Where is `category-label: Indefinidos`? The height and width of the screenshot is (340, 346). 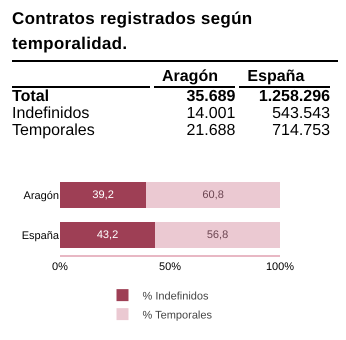 category-label: Indefinidos is located at coordinates (51, 113).